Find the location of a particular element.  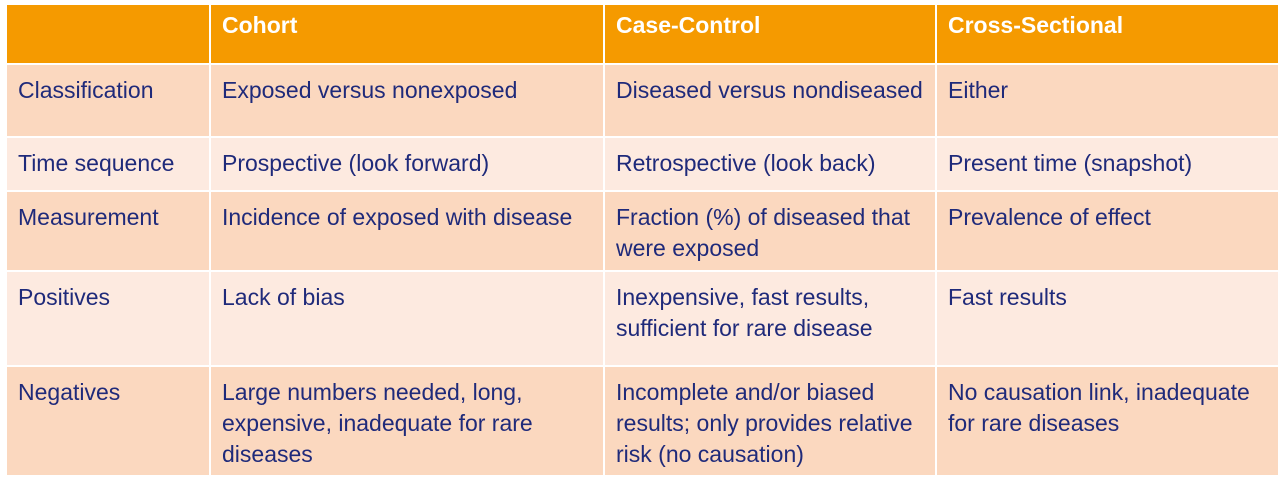

row-header: Classification is located at coordinates (108, 100).